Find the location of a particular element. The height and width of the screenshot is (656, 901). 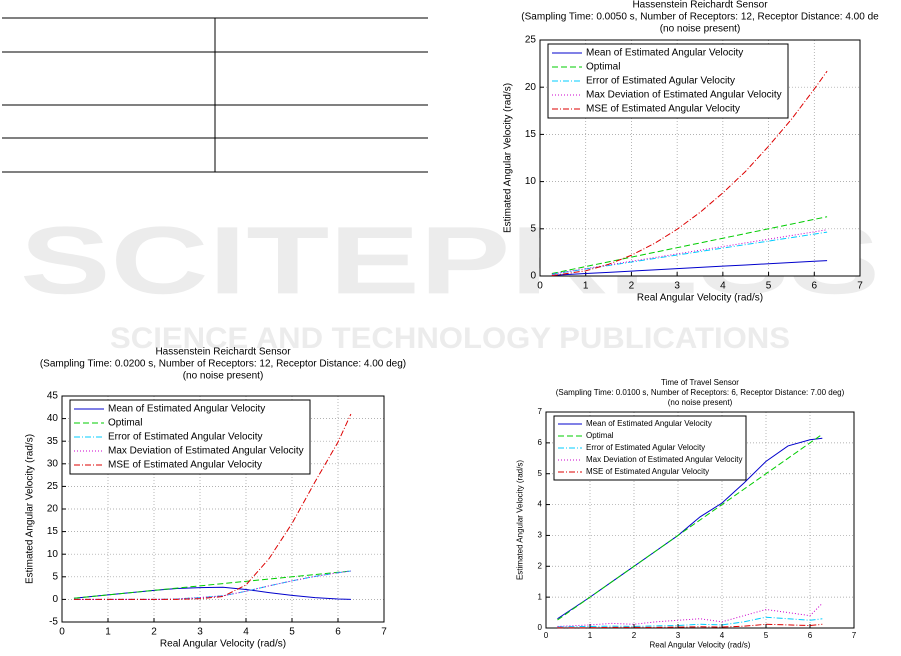

y-tick-label: 6 is located at coordinates (540, 442).